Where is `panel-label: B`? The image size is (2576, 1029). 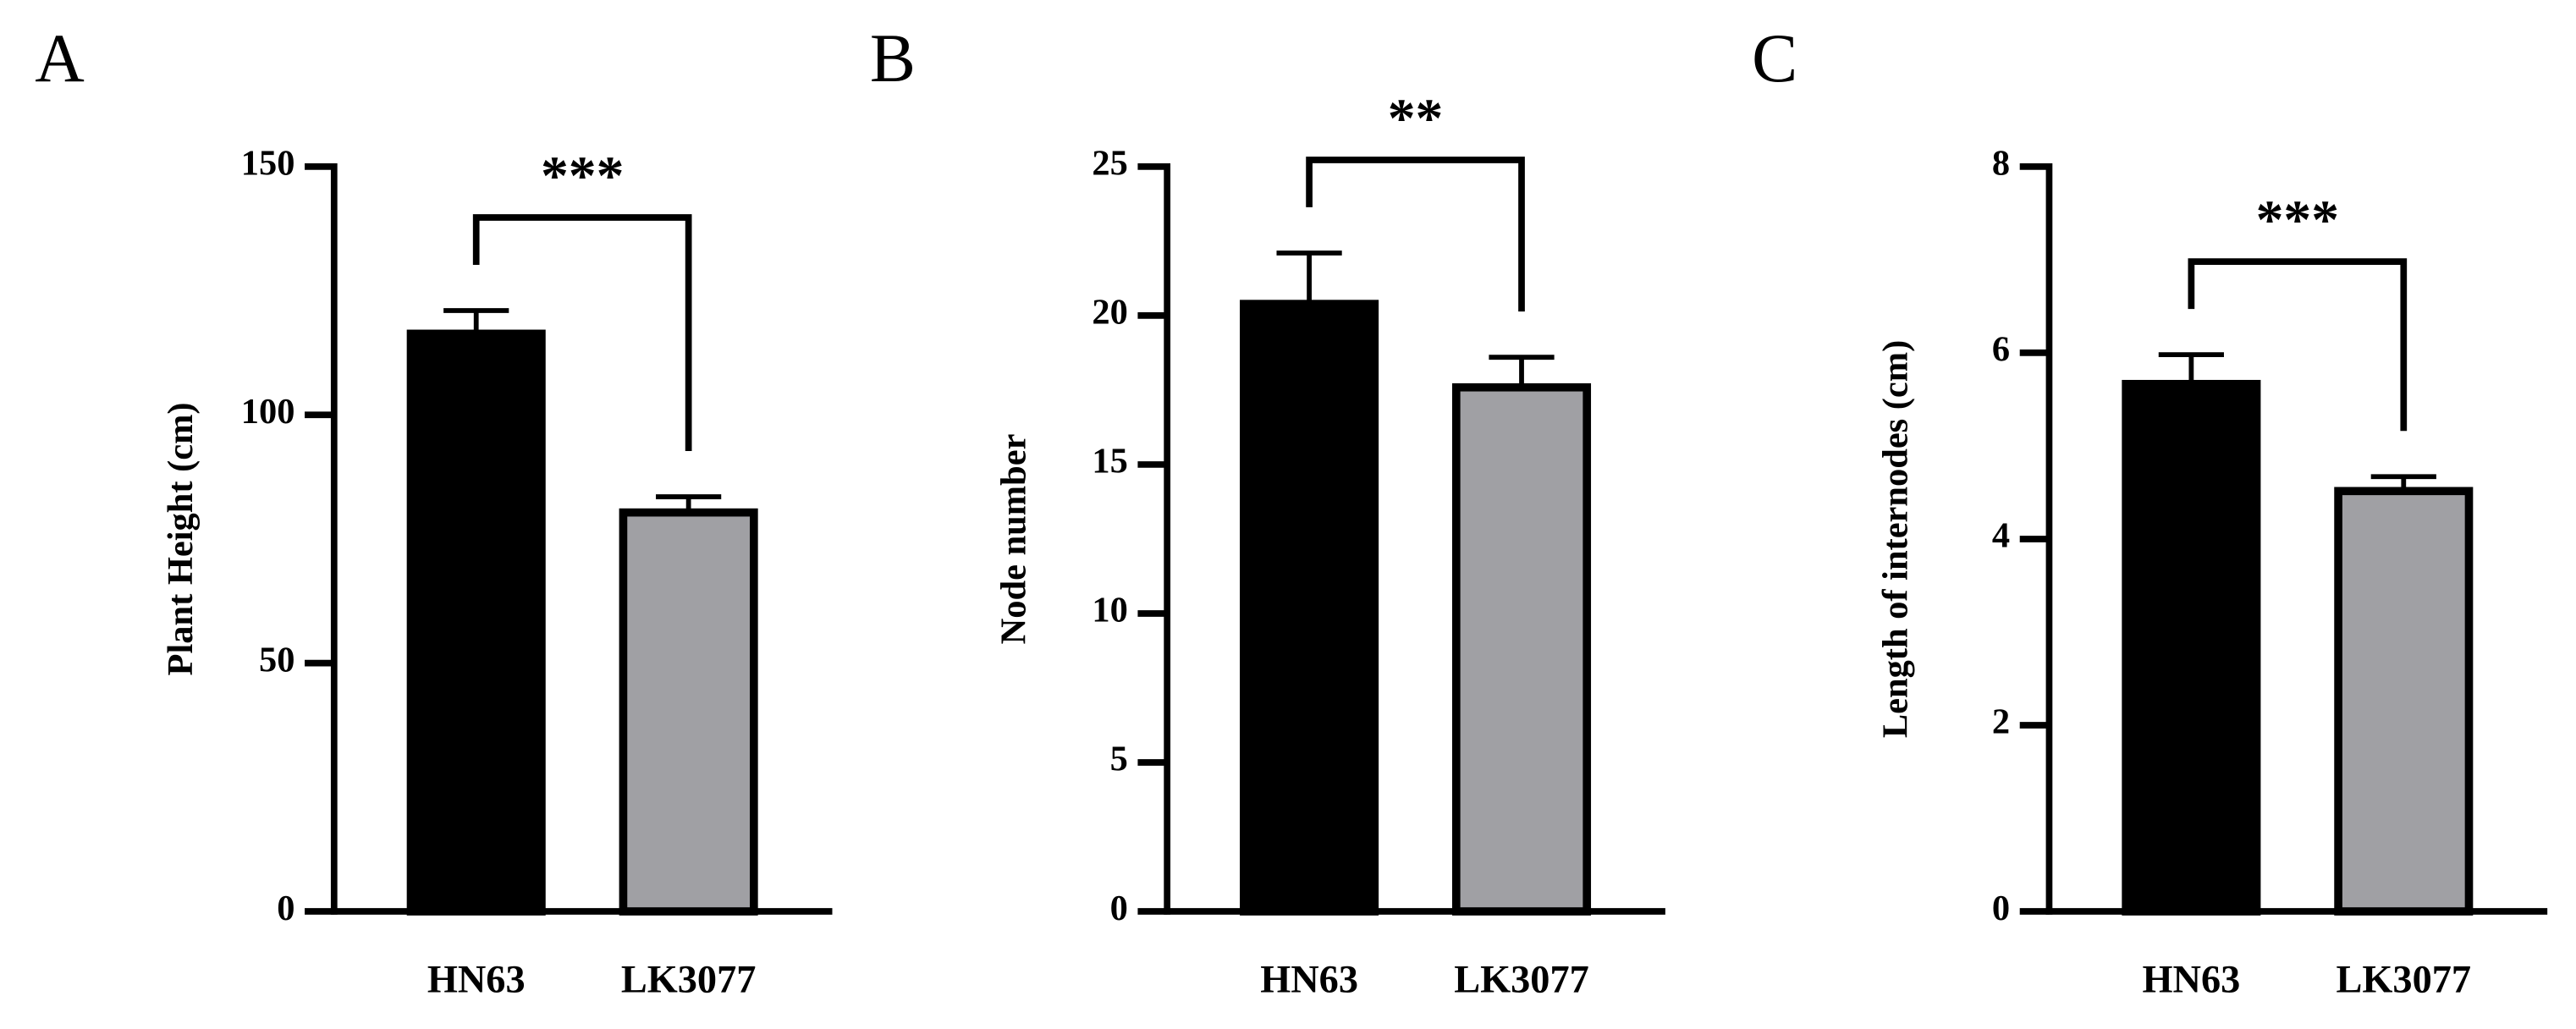 panel-label: B is located at coordinates (893, 58).